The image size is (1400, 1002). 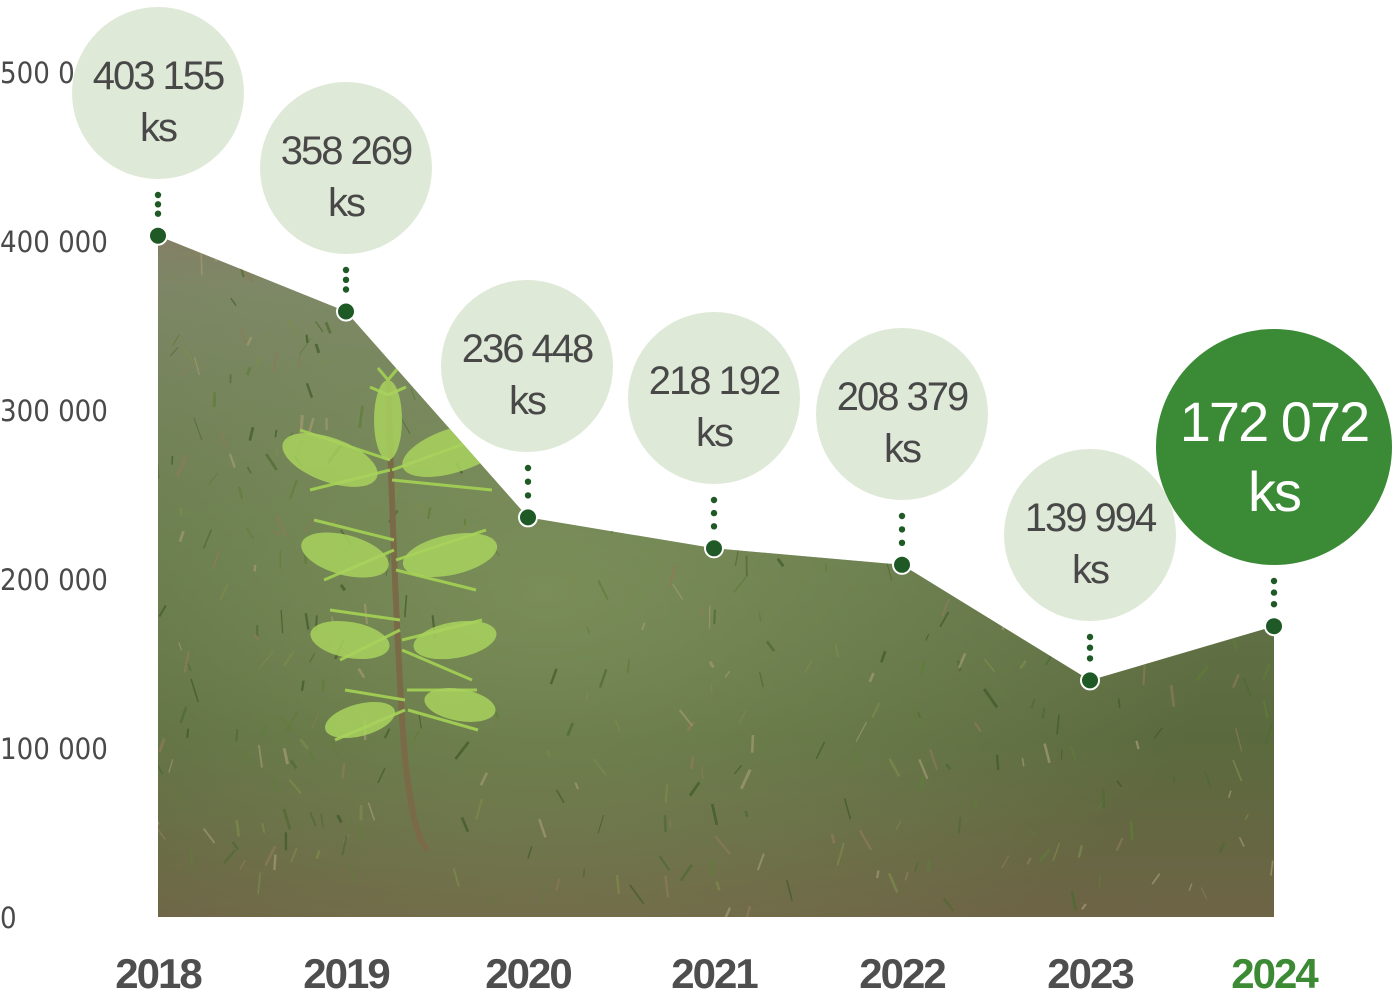 I want to click on y-tick-label: 300 000, so click(x=54, y=411).